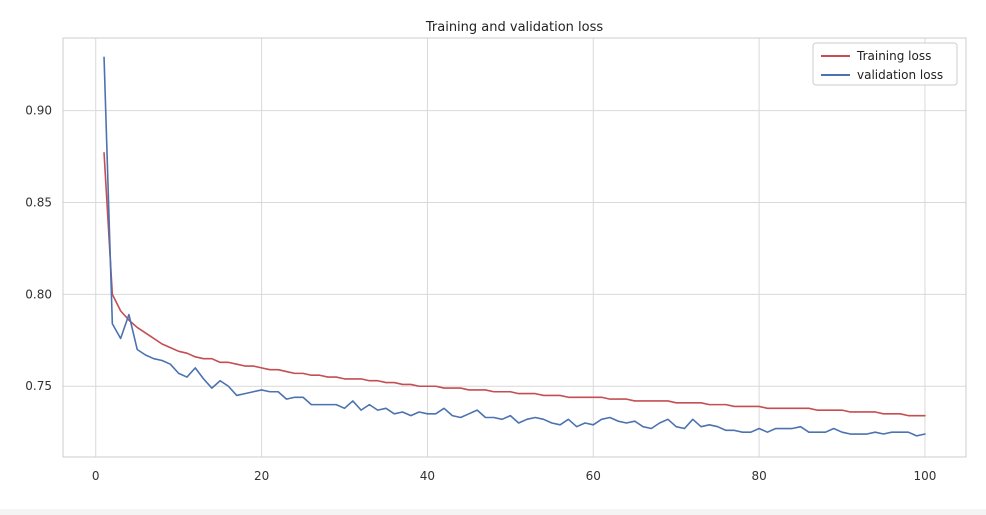 Image resolution: width=986 pixels, height=515 pixels. I want to click on chart-title: Training and validation loss, so click(514, 27).